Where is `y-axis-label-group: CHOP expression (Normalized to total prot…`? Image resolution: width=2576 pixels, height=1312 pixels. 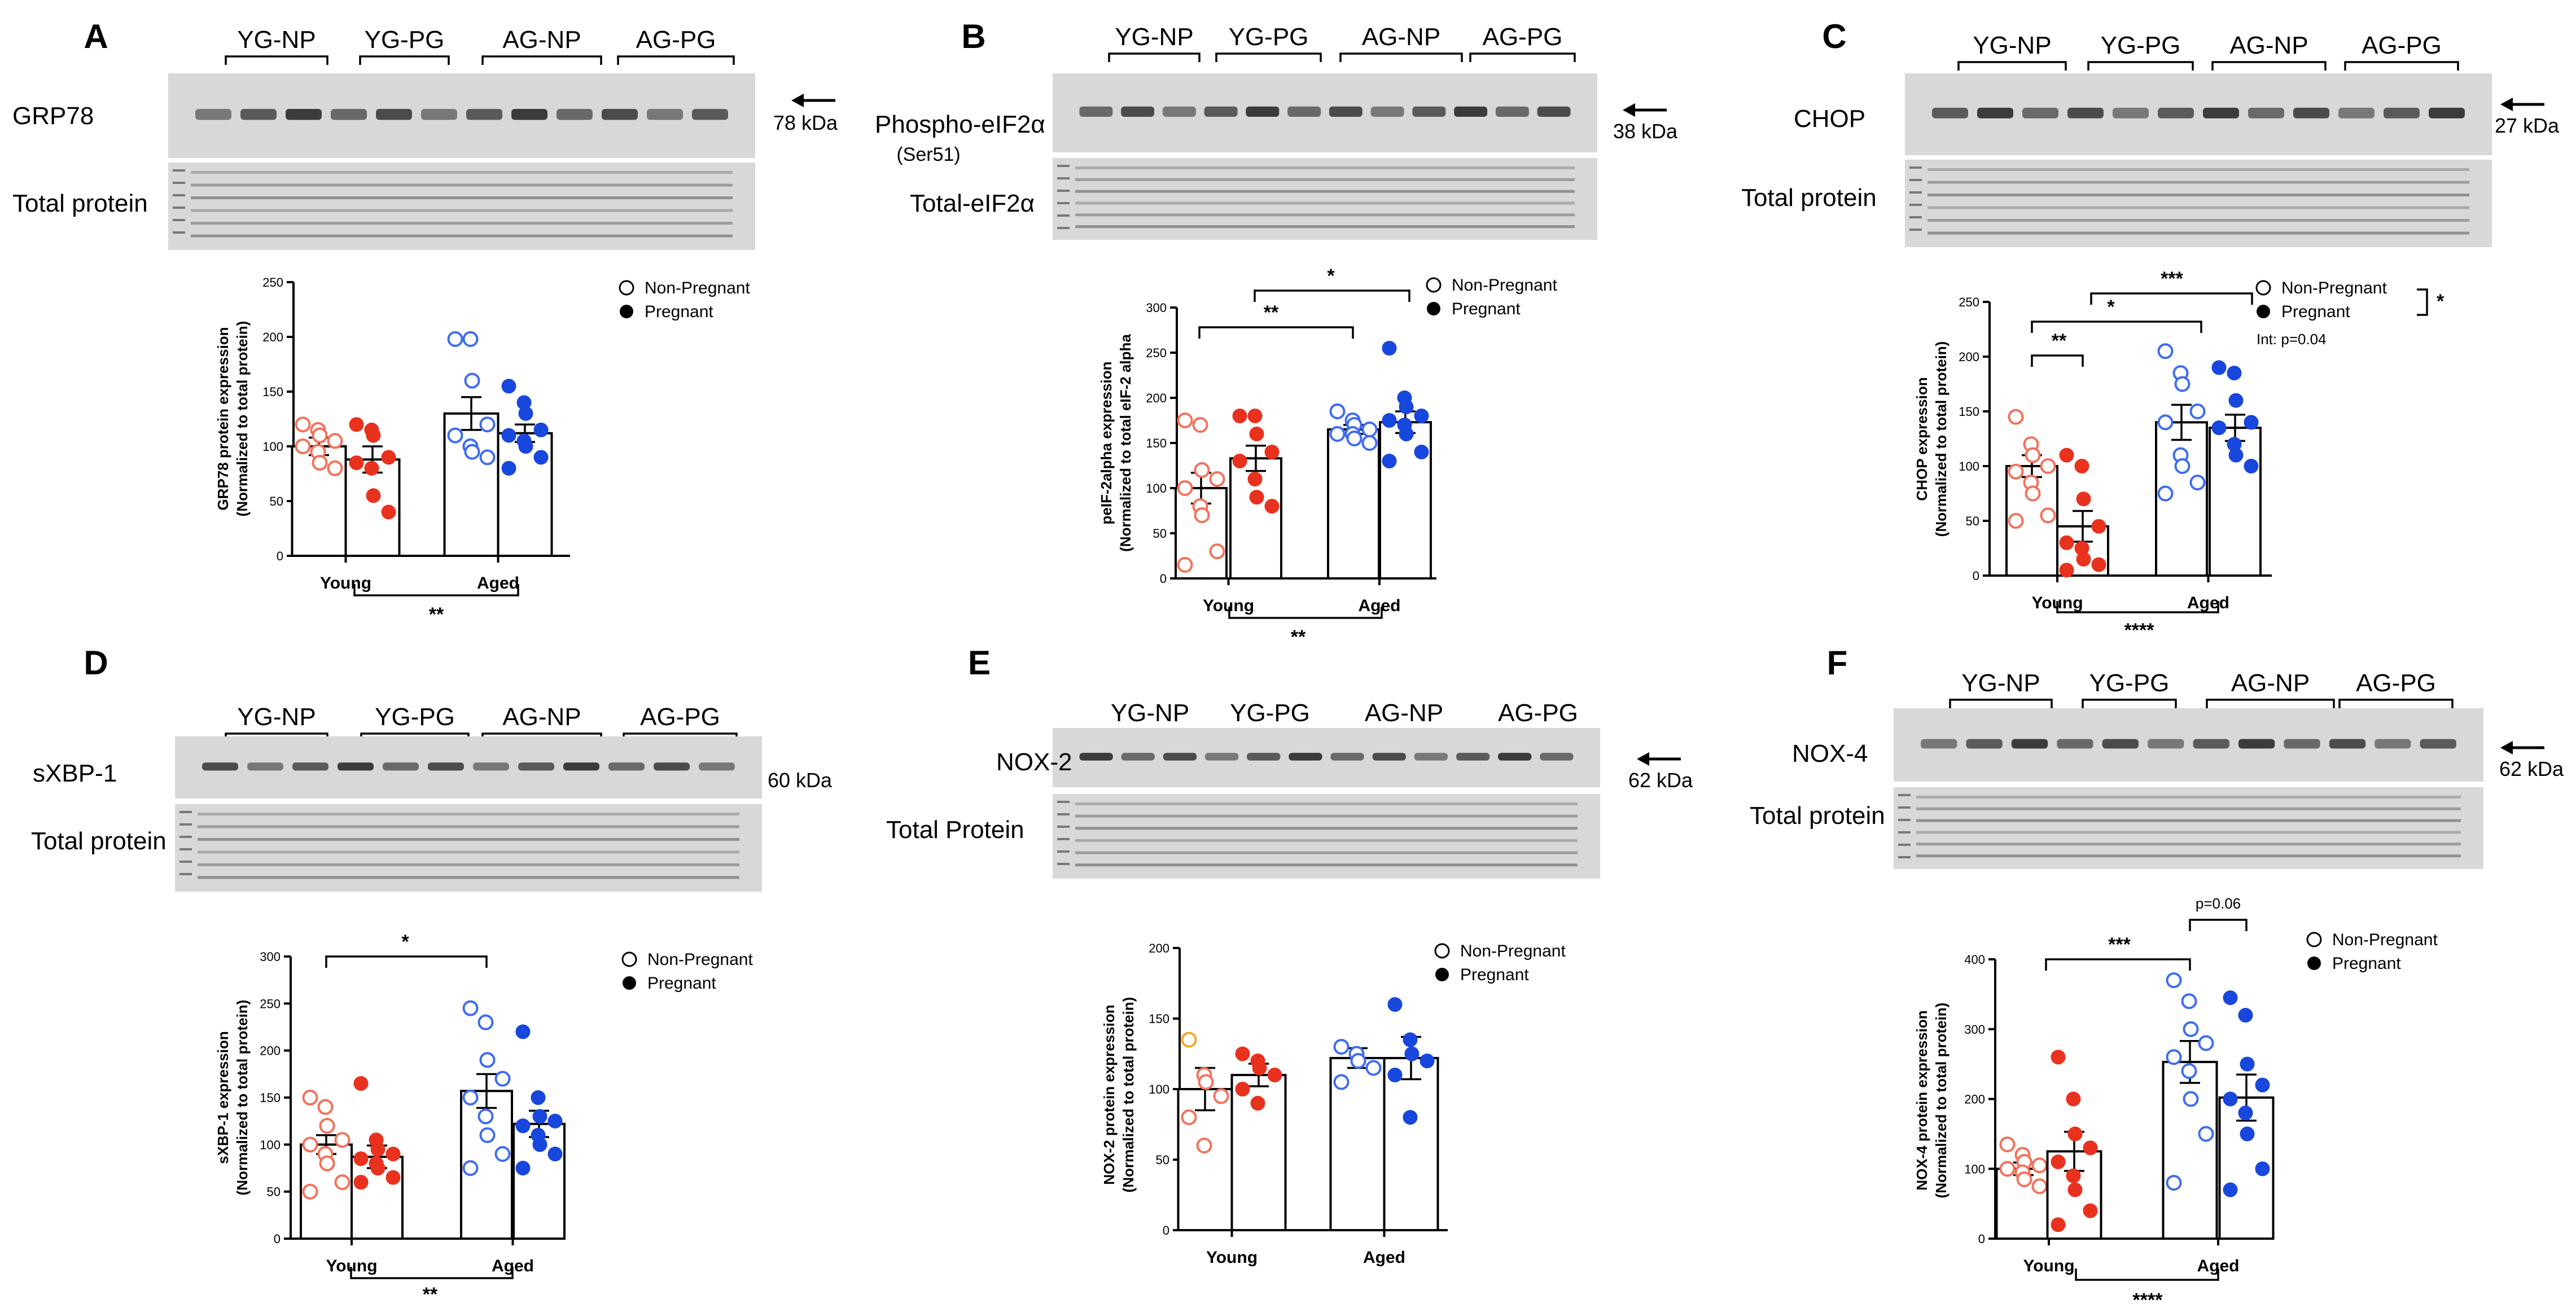
y-axis-label-group: CHOP expression (Normalized to total prot… is located at coordinates (1931, 439).